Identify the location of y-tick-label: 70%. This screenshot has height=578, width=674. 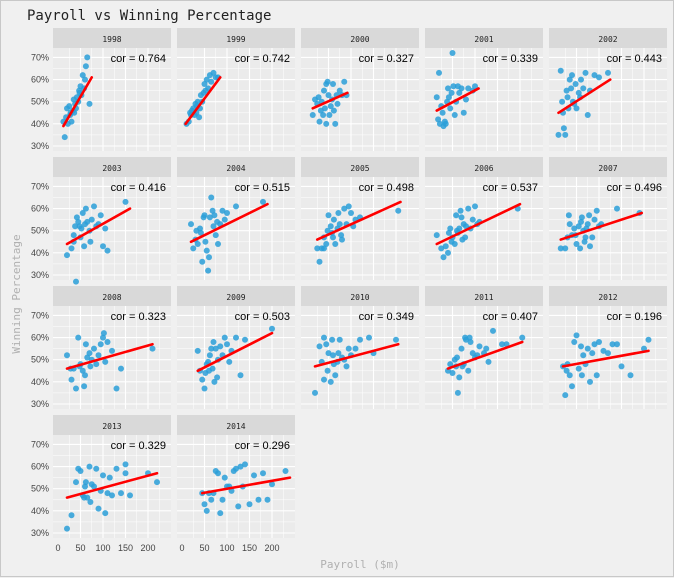
(40, 444).